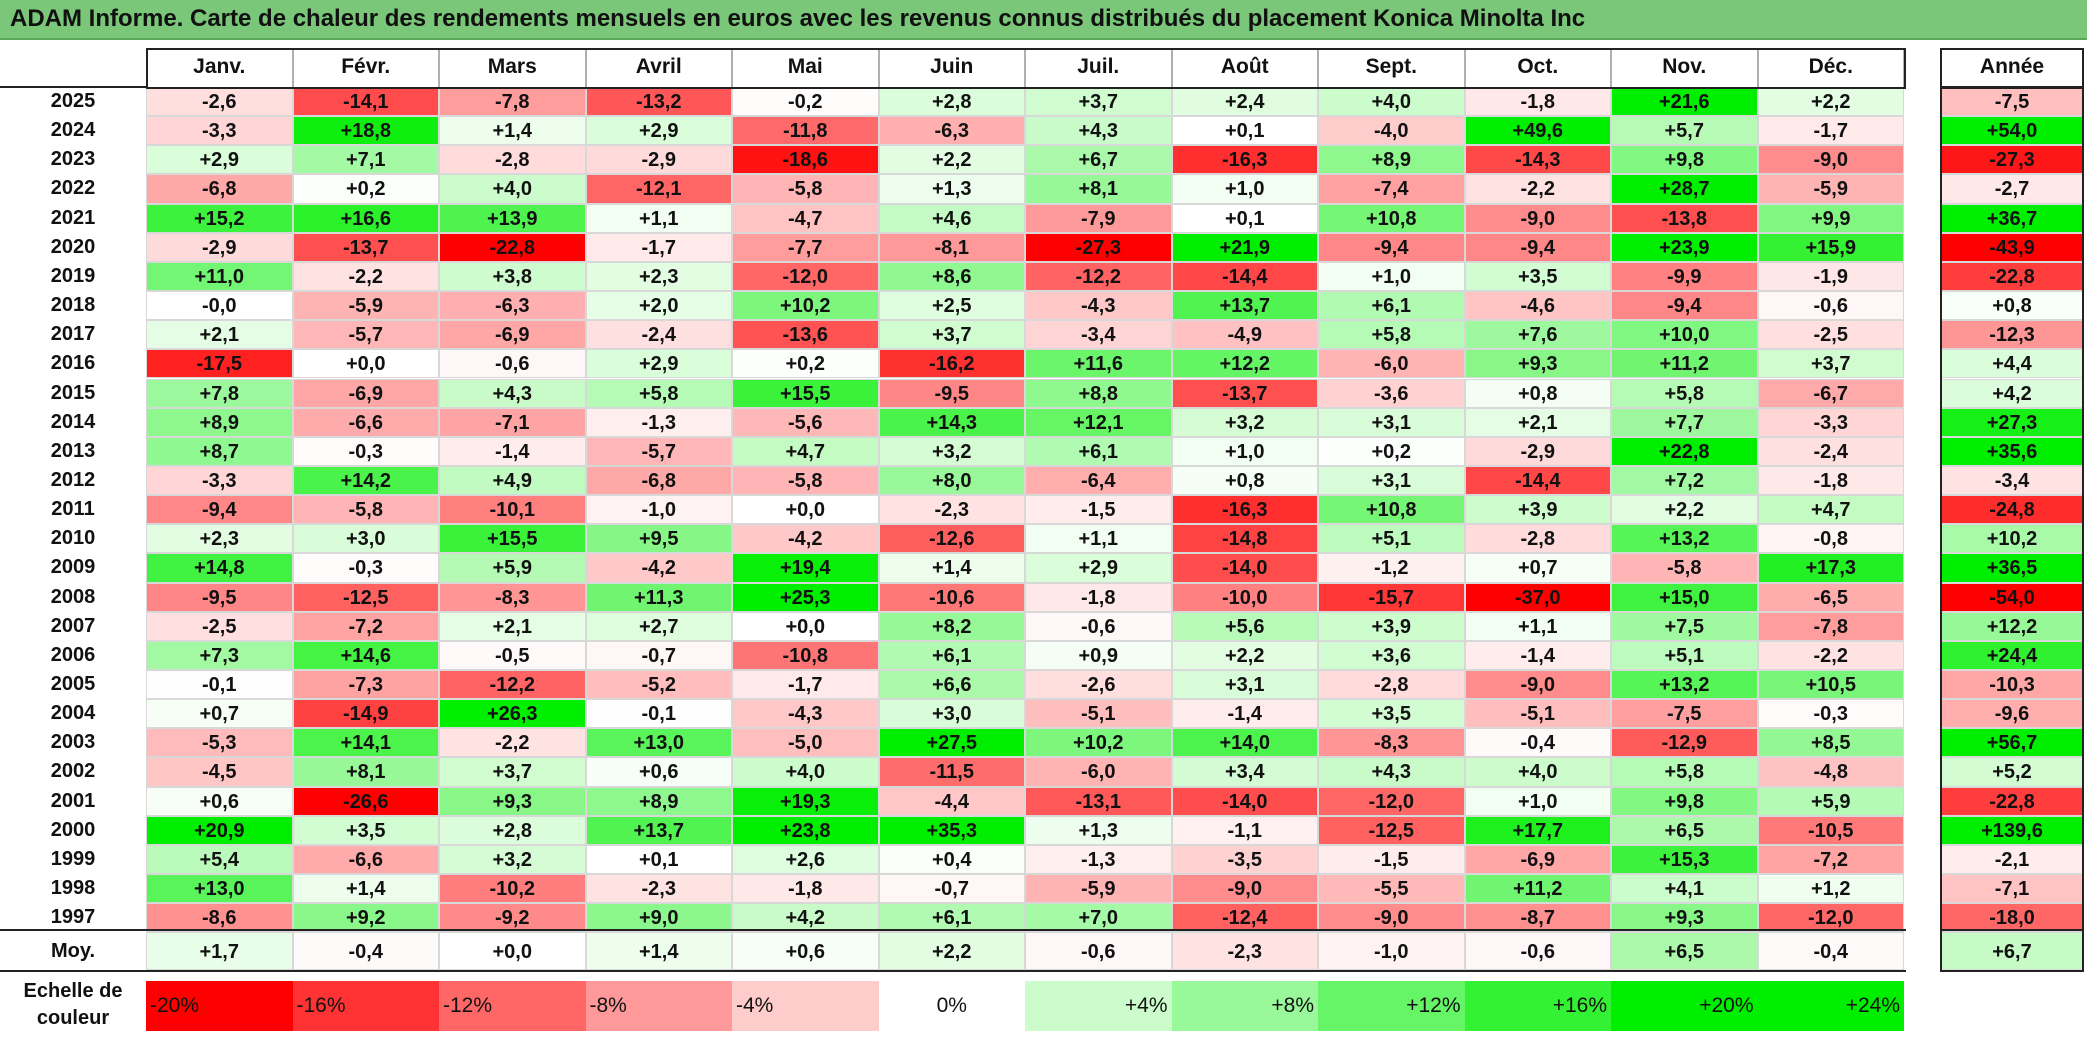 This screenshot has width=2087, height=1037. Describe the element at coordinates (658, 685) in the screenshot. I see `heatmap-cell: -5,2` at that location.